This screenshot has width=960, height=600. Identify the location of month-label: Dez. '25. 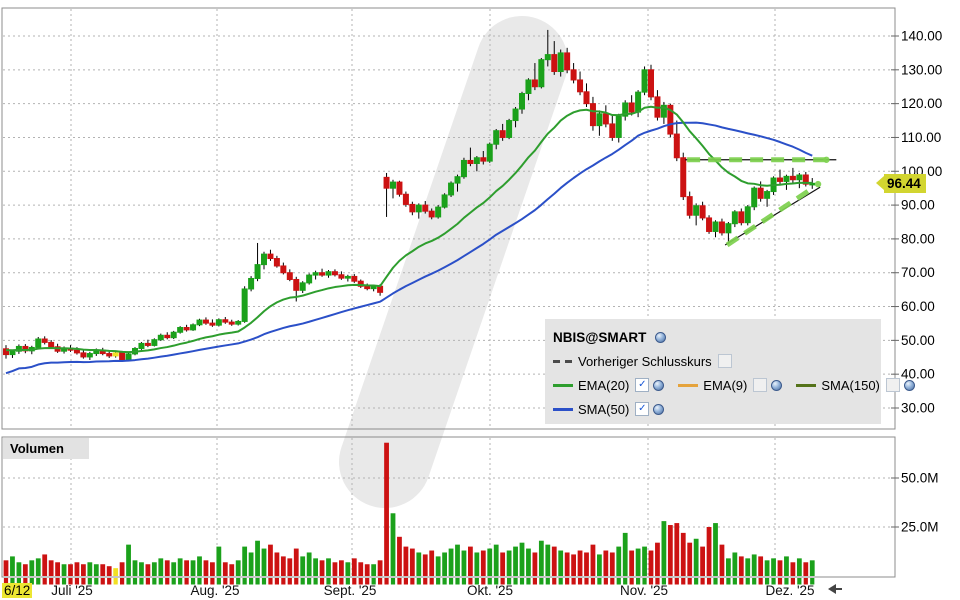
(790, 590).